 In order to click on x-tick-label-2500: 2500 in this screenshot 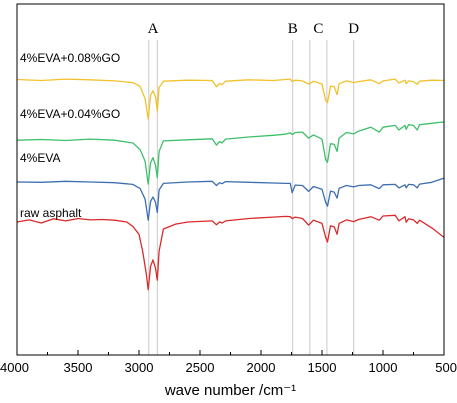, I will do `click(200, 367)`.